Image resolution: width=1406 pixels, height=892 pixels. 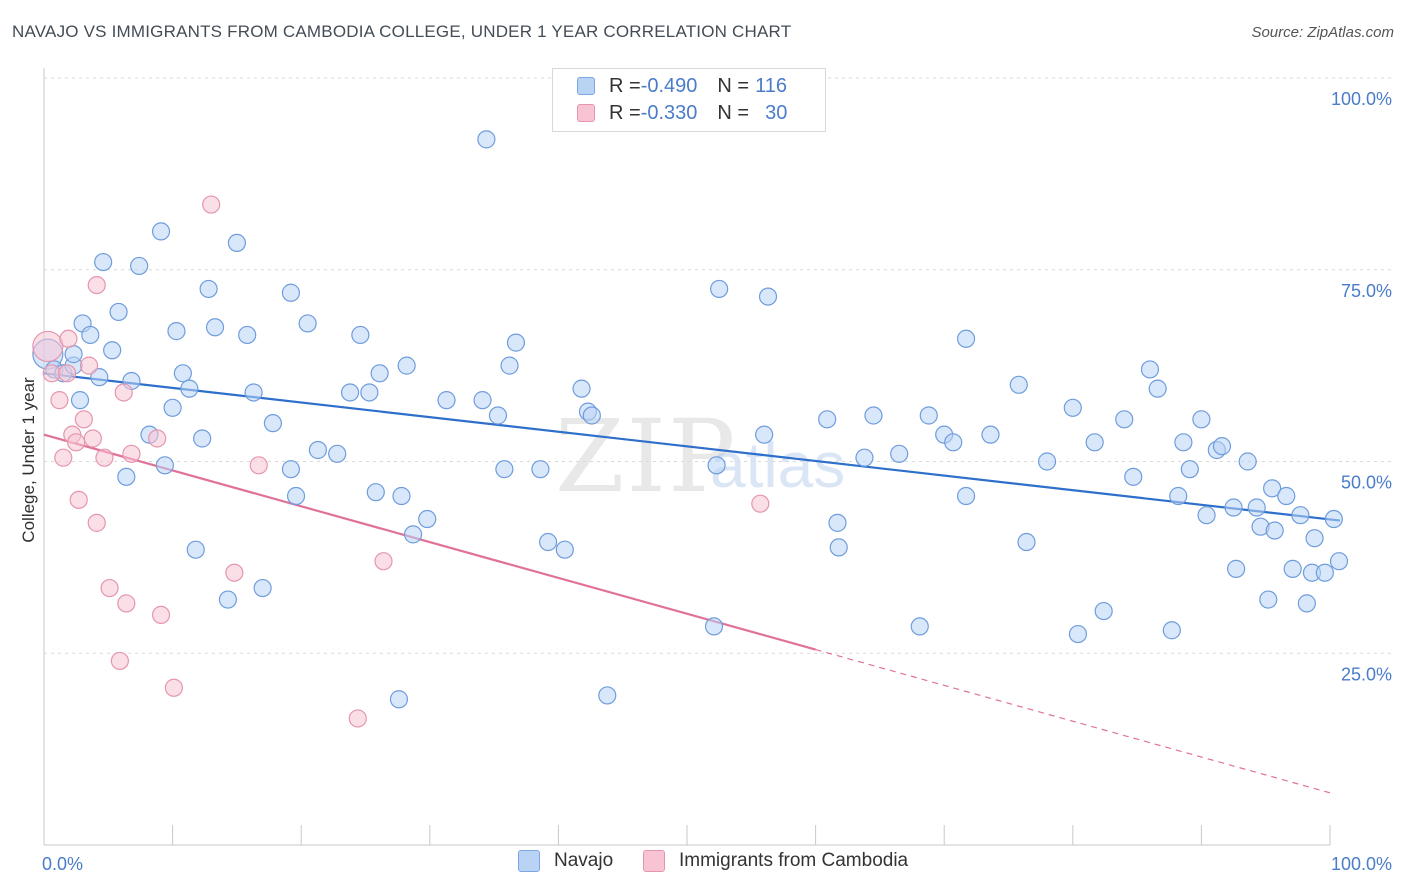 I want to click on bottom-legend-label-cambodia: Immigrants from Cambodia, so click(x=794, y=860).